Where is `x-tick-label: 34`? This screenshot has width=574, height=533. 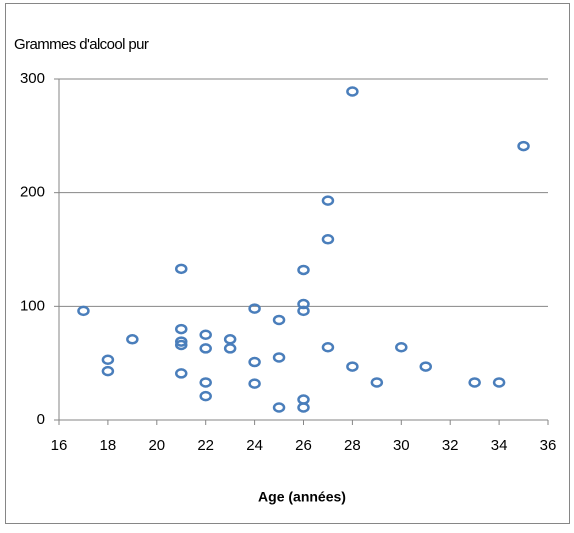
x-tick-label: 34 is located at coordinates (499, 445).